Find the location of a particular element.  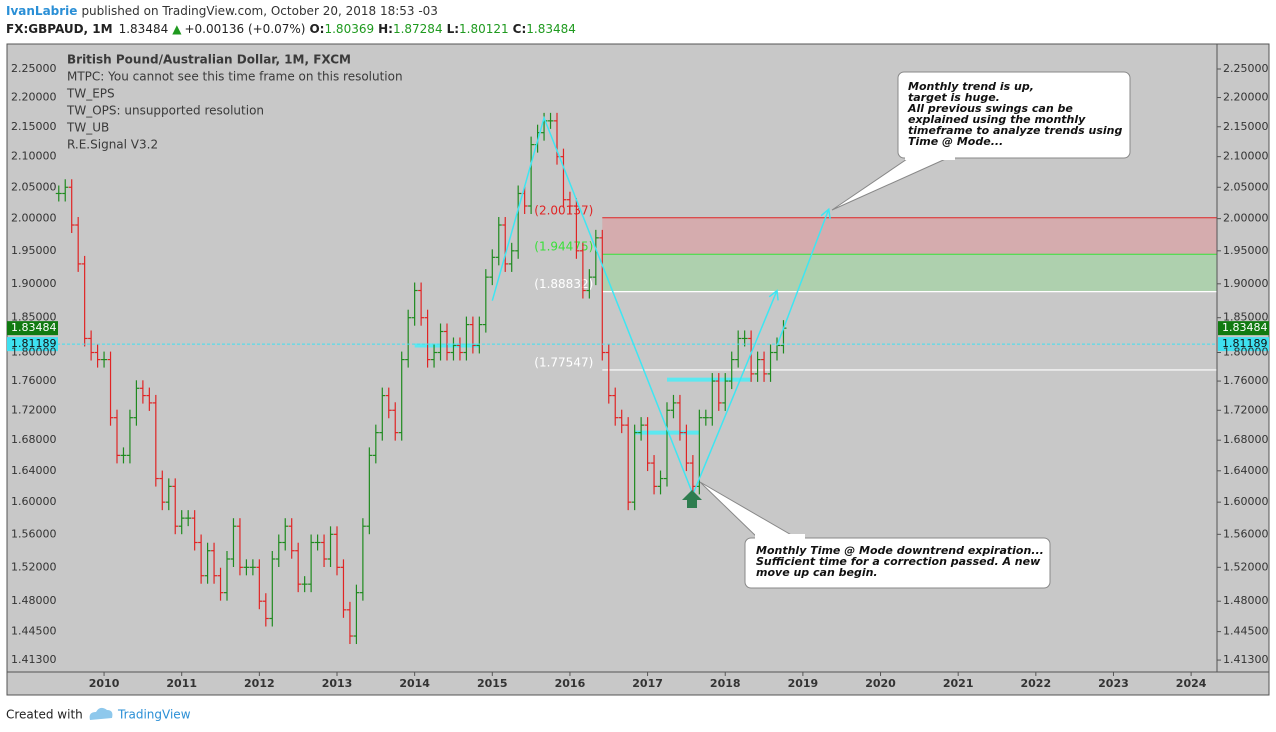

x-tick-label: 2012 is located at coordinates (259, 683).